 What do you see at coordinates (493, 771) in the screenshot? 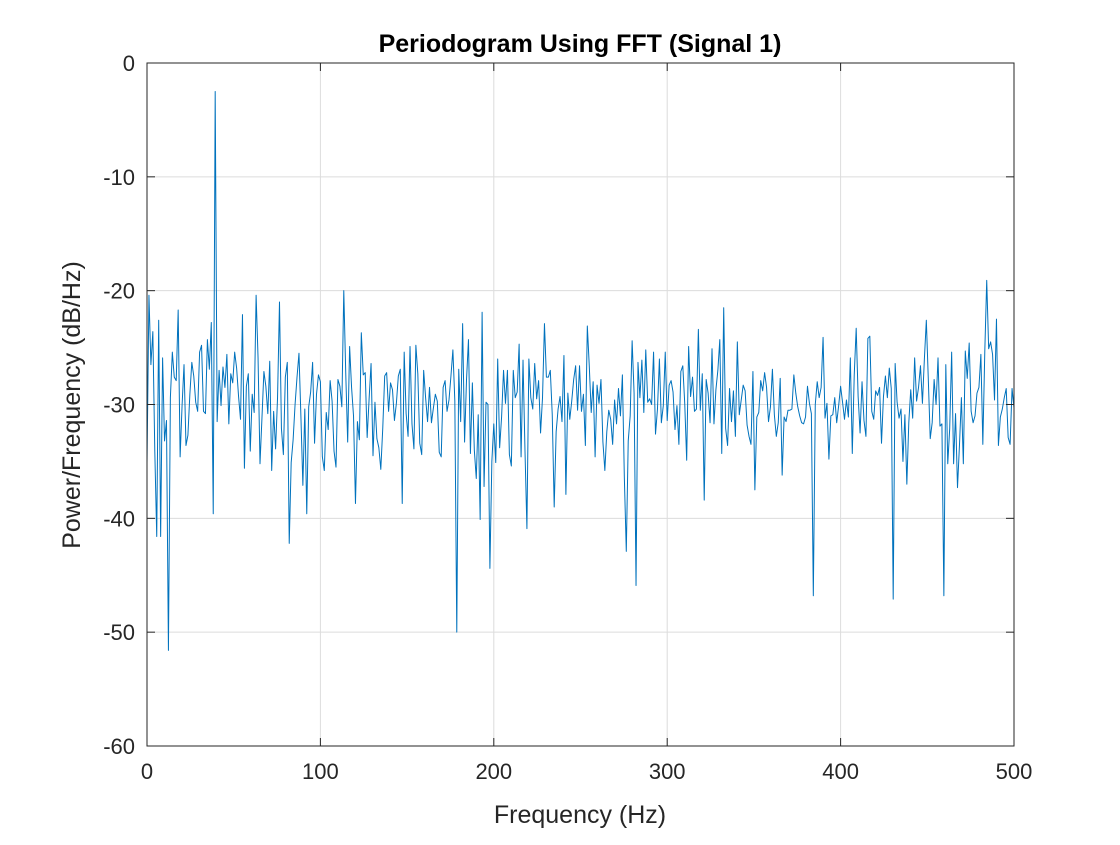
I see `x-tick-label: 200` at bounding box center [493, 771].